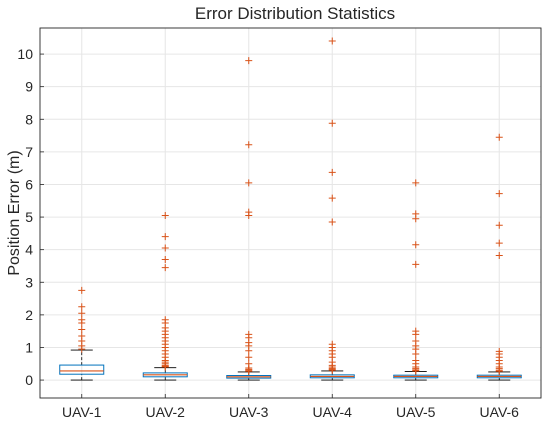 This screenshot has width=550, height=424. Describe the element at coordinates (249, 412) in the screenshot. I see `x-tick-label: UAV-3` at that location.